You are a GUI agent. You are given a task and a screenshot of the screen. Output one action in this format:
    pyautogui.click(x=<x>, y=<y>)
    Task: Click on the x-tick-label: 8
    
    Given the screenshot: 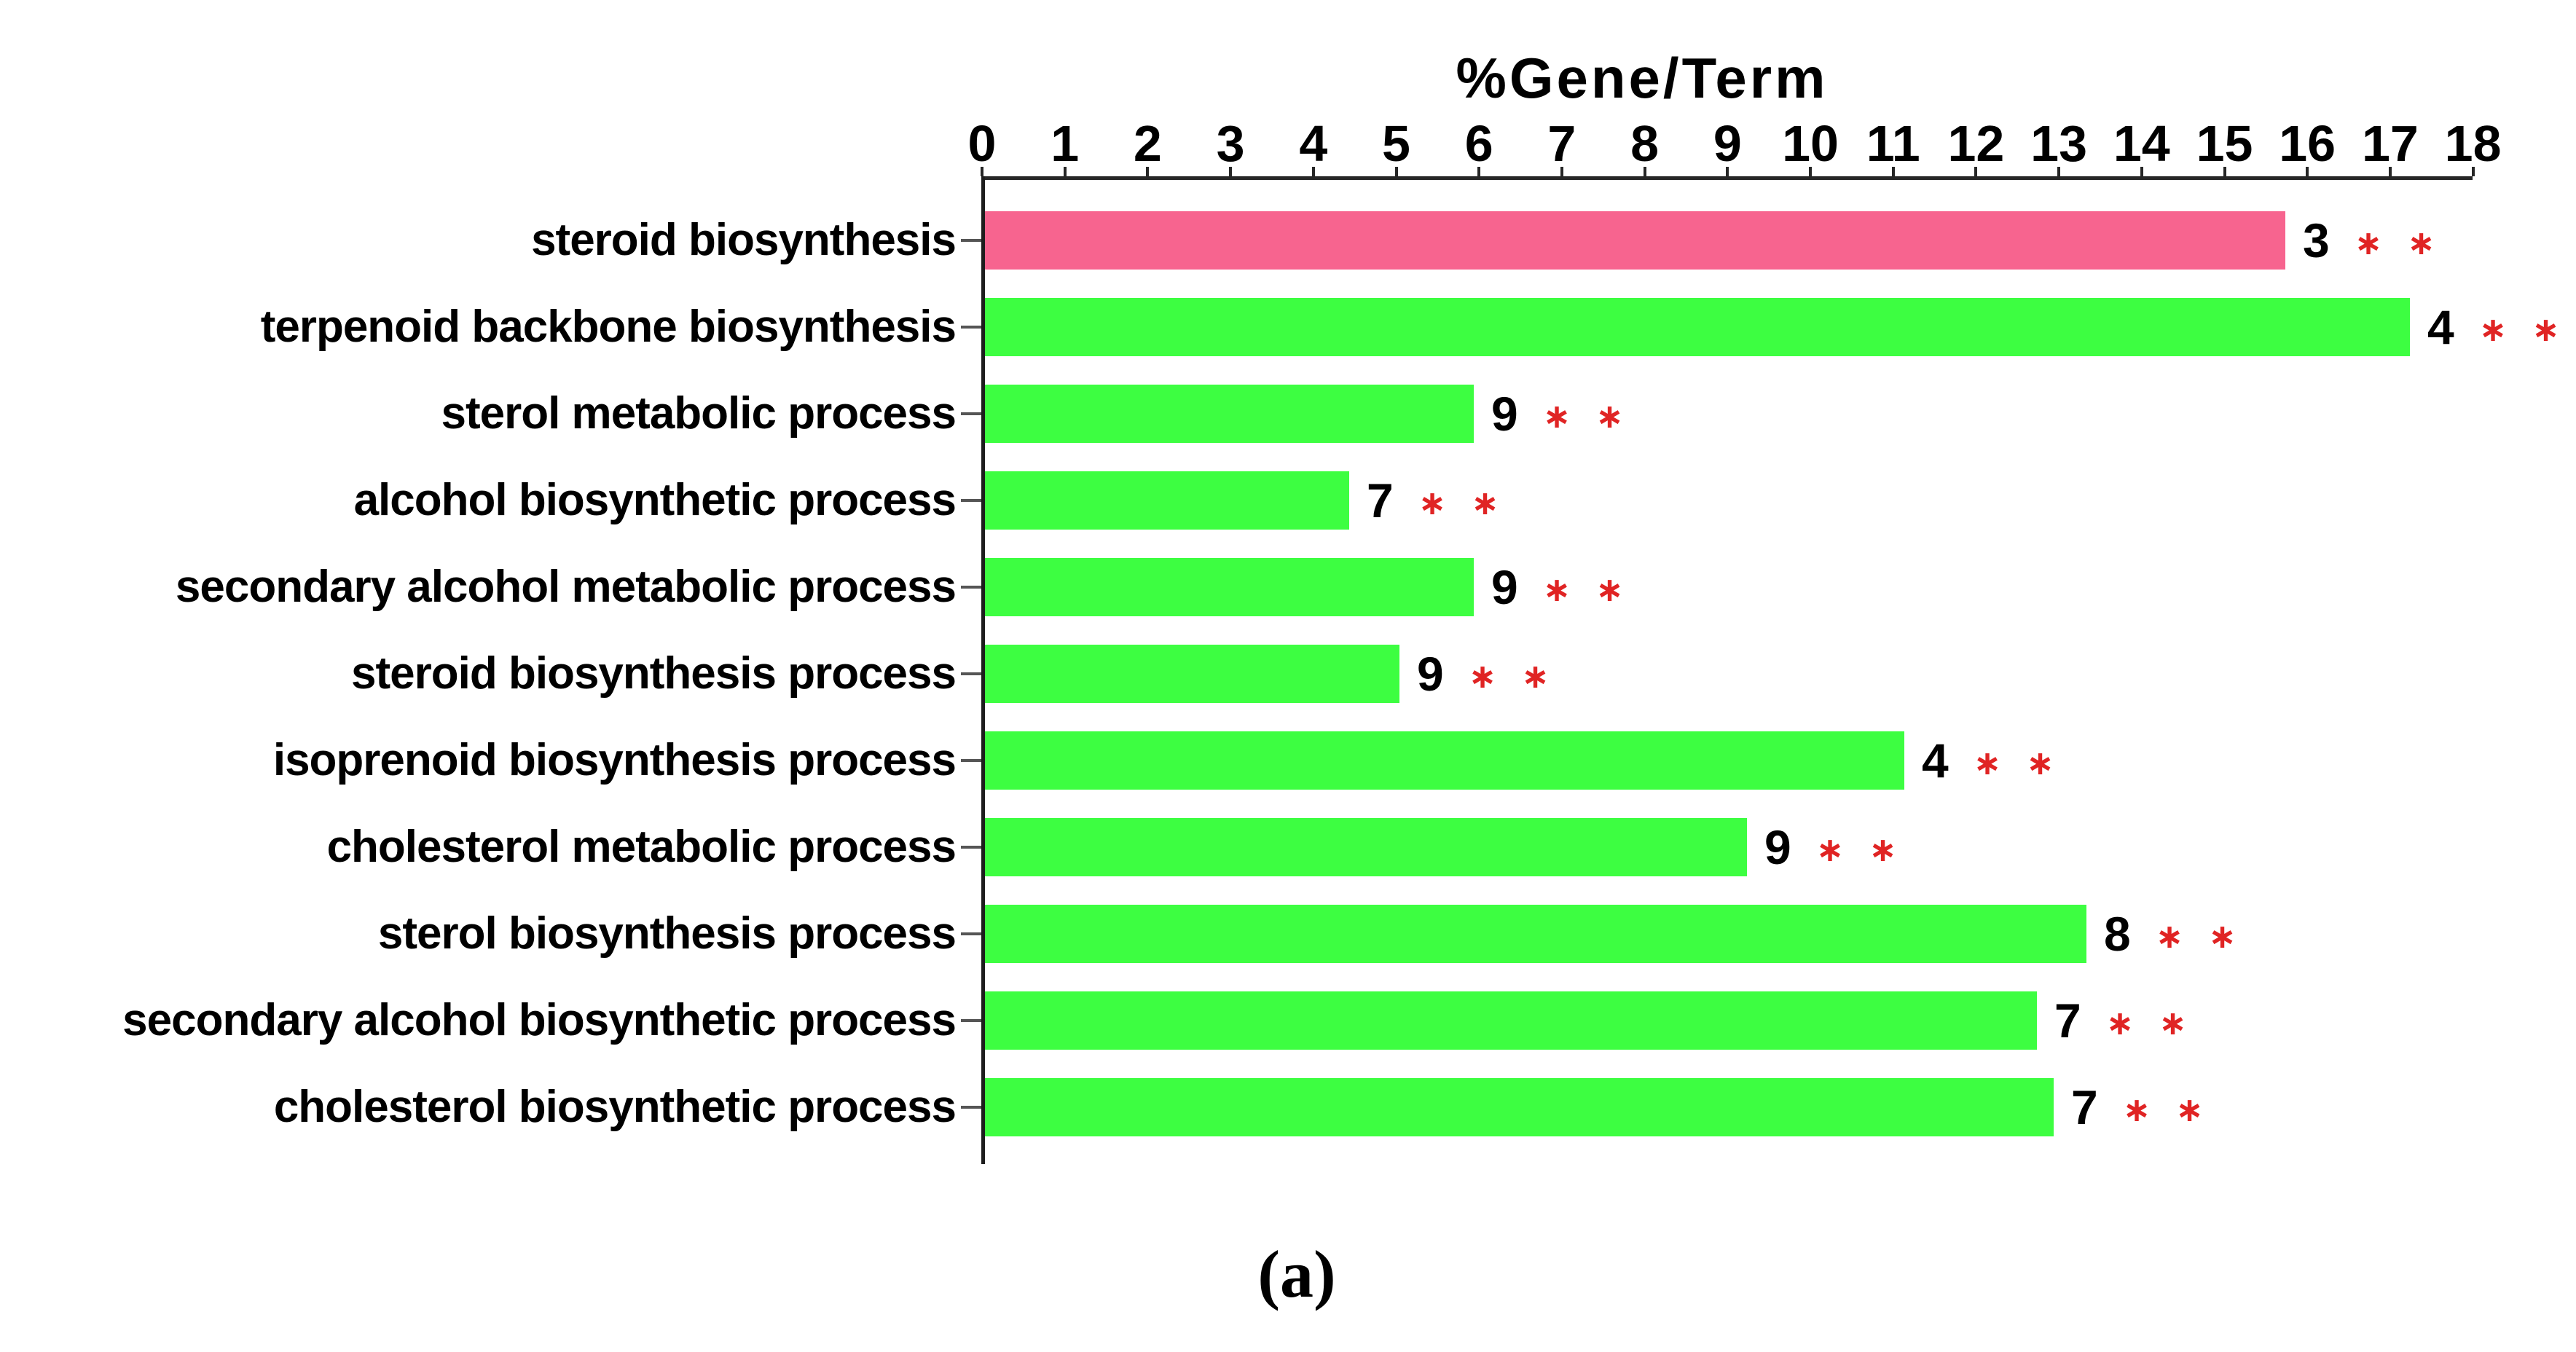 What is the action you would take?
    pyautogui.click(x=1645, y=143)
    